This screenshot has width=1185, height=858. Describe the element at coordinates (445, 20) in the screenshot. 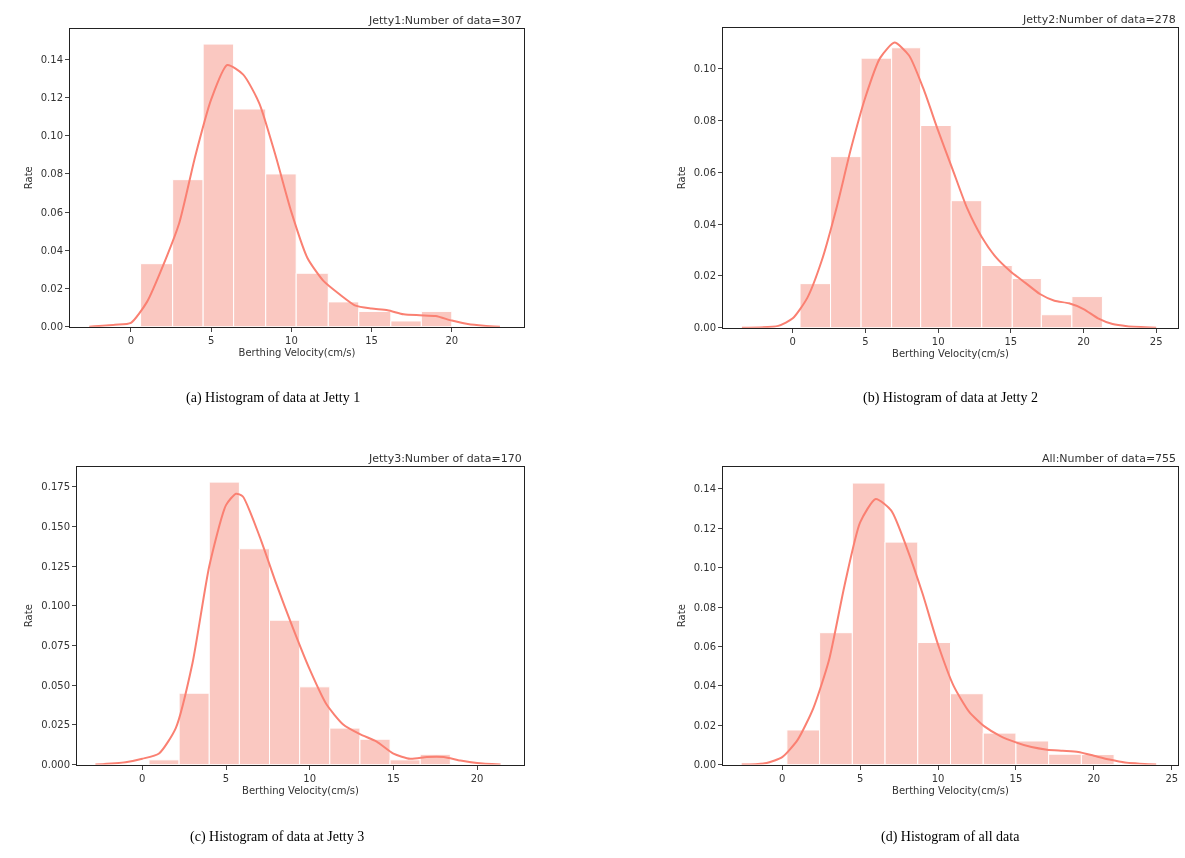

I see `chart-title: Jetty1:Number of data=307` at that location.